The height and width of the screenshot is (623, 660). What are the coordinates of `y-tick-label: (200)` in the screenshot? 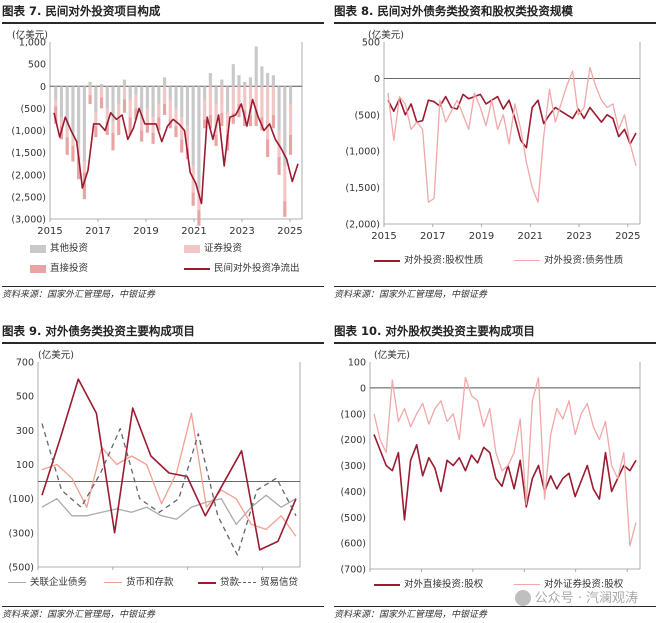 It's located at (353, 440).